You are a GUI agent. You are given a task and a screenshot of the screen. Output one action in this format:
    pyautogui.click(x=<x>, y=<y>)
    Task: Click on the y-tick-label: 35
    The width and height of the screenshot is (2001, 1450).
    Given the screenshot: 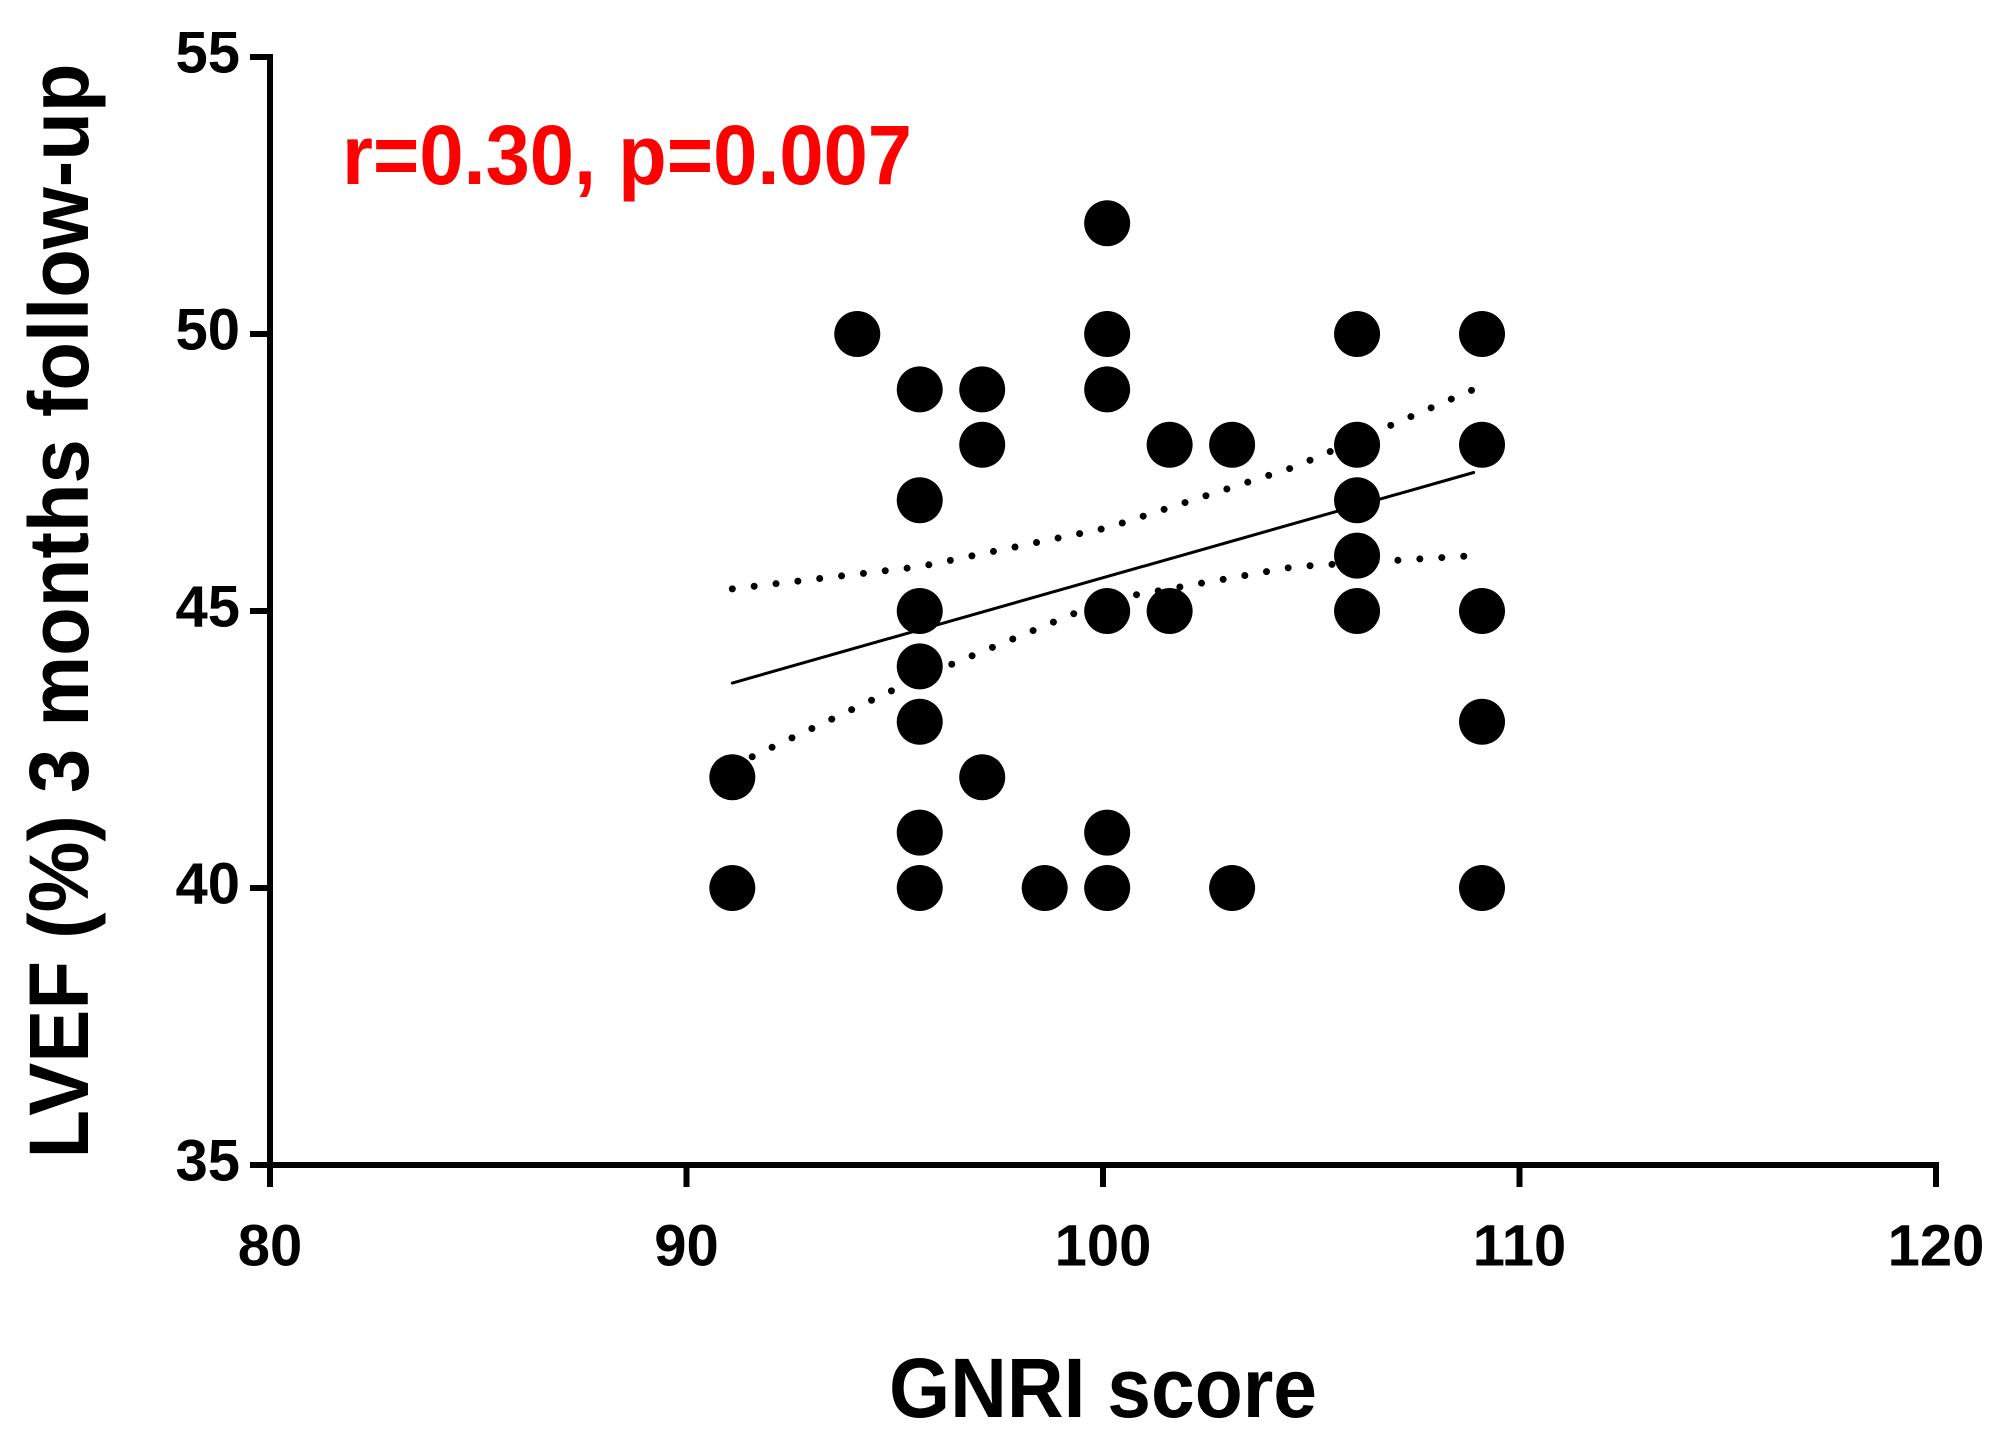 What is the action you would take?
    pyautogui.click(x=207, y=1160)
    